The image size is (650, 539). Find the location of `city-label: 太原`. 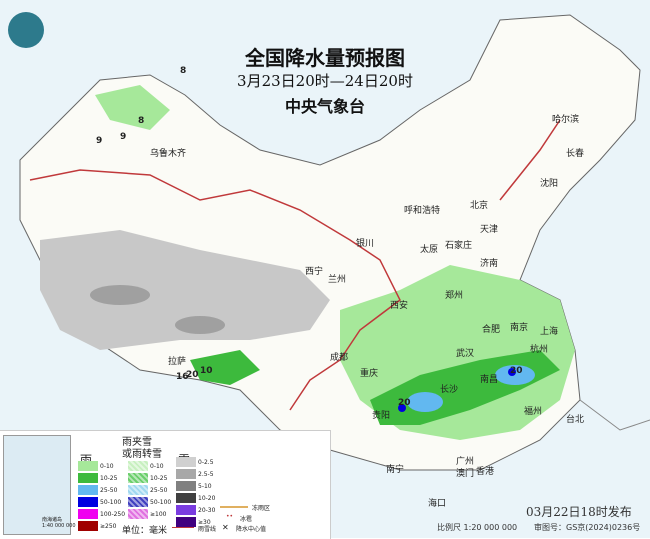

city-label: 太原 is located at coordinates (429, 250).